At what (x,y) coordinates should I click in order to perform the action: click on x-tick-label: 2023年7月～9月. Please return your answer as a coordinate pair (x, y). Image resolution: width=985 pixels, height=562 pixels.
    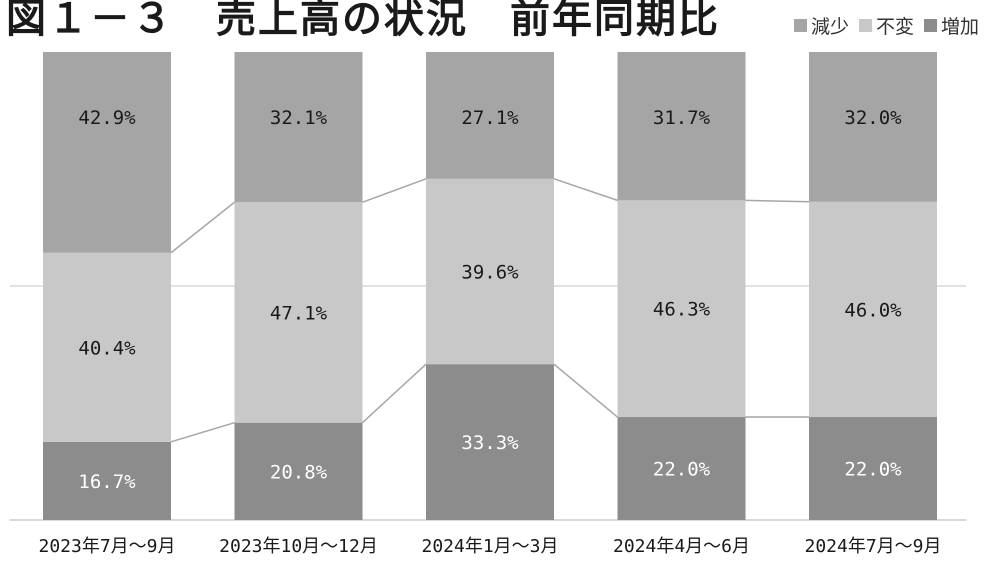
    Looking at the image, I should click on (106, 546).